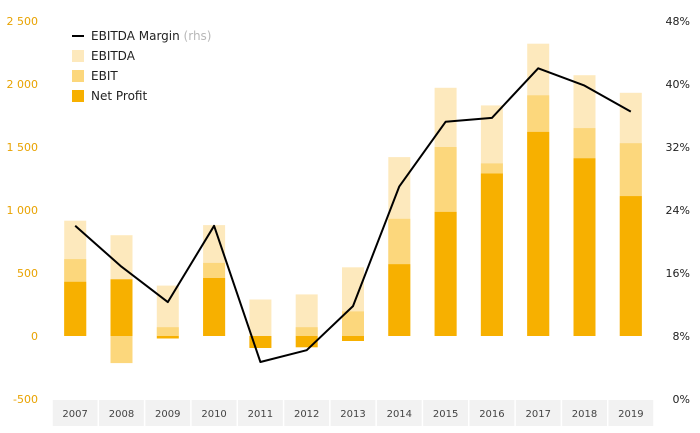  I want to click on bar-ebit-2009, so click(167, 331).